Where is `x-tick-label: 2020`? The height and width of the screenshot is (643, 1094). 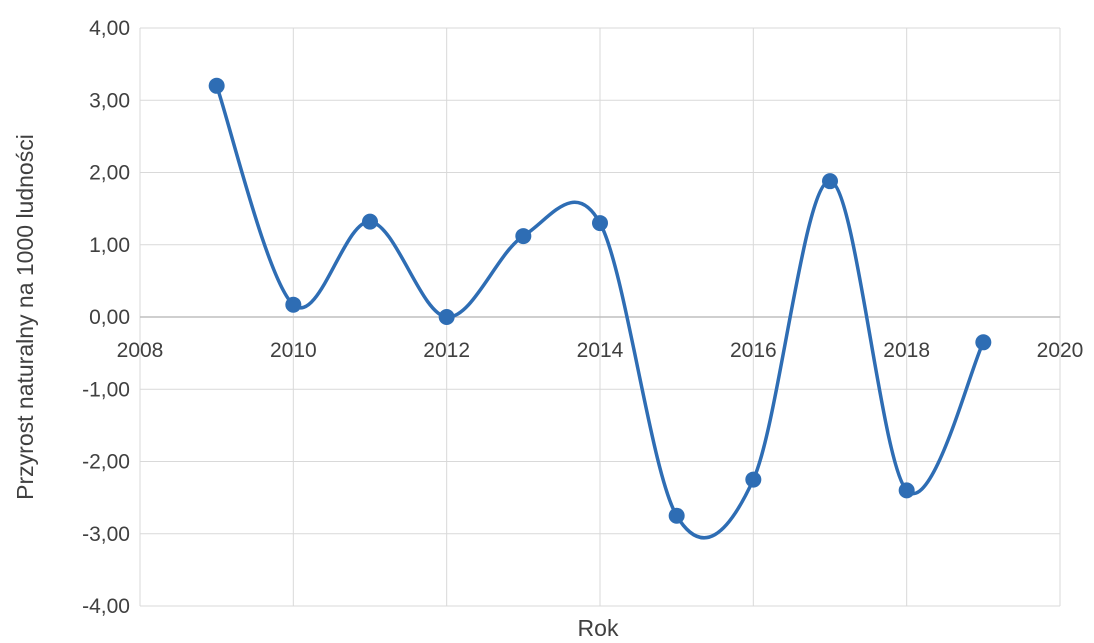 x-tick-label: 2020 is located at coordinates (1060, 350).